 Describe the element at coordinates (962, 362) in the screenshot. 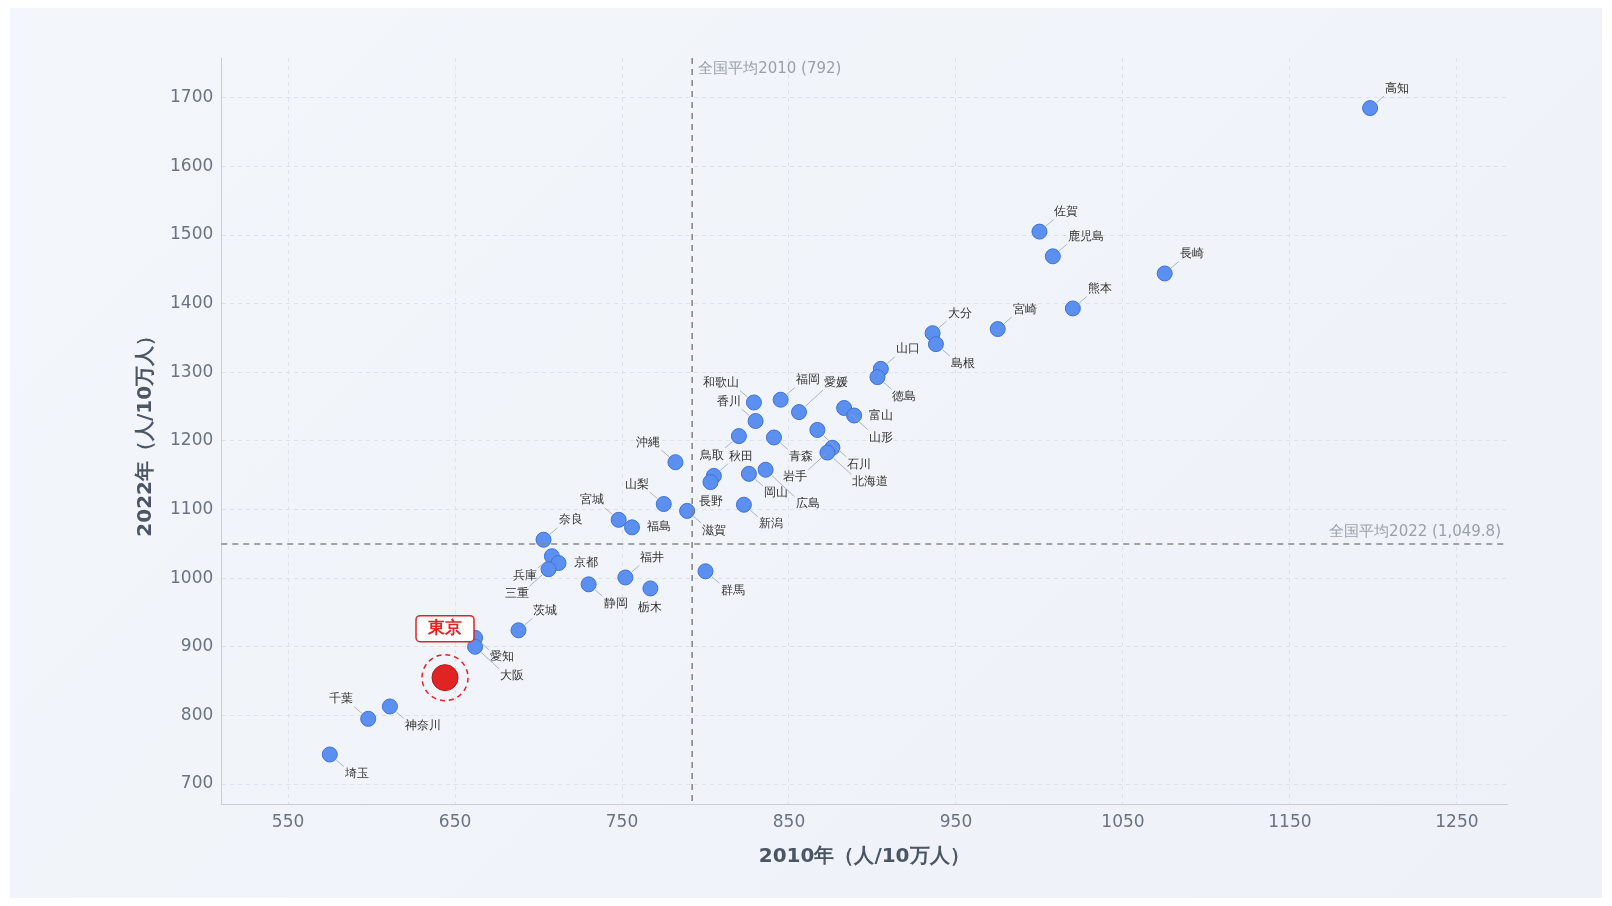

I see `annotation: 島根` at that location.